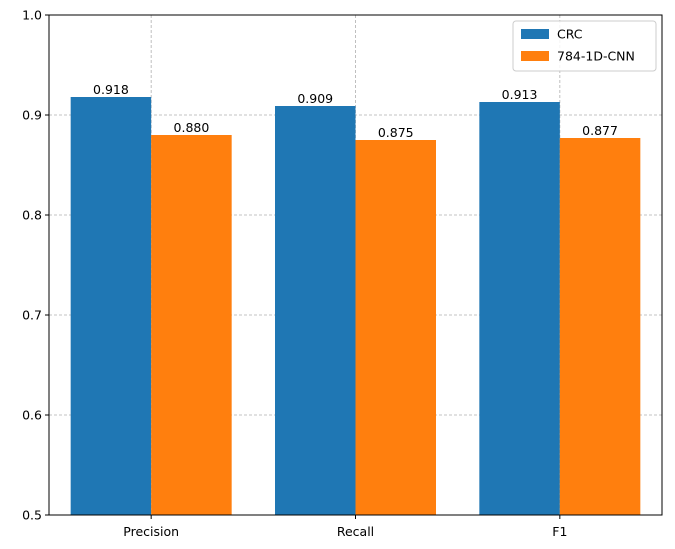 The image size is (675, 549). I want to click on y-tick-label: 0.9, so click(32, 115).